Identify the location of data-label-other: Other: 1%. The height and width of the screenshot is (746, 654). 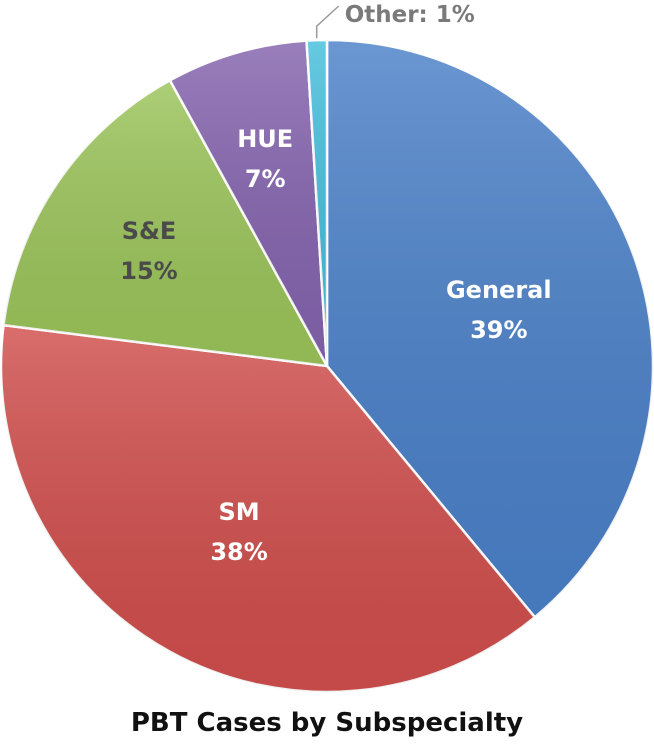
(410, 15).